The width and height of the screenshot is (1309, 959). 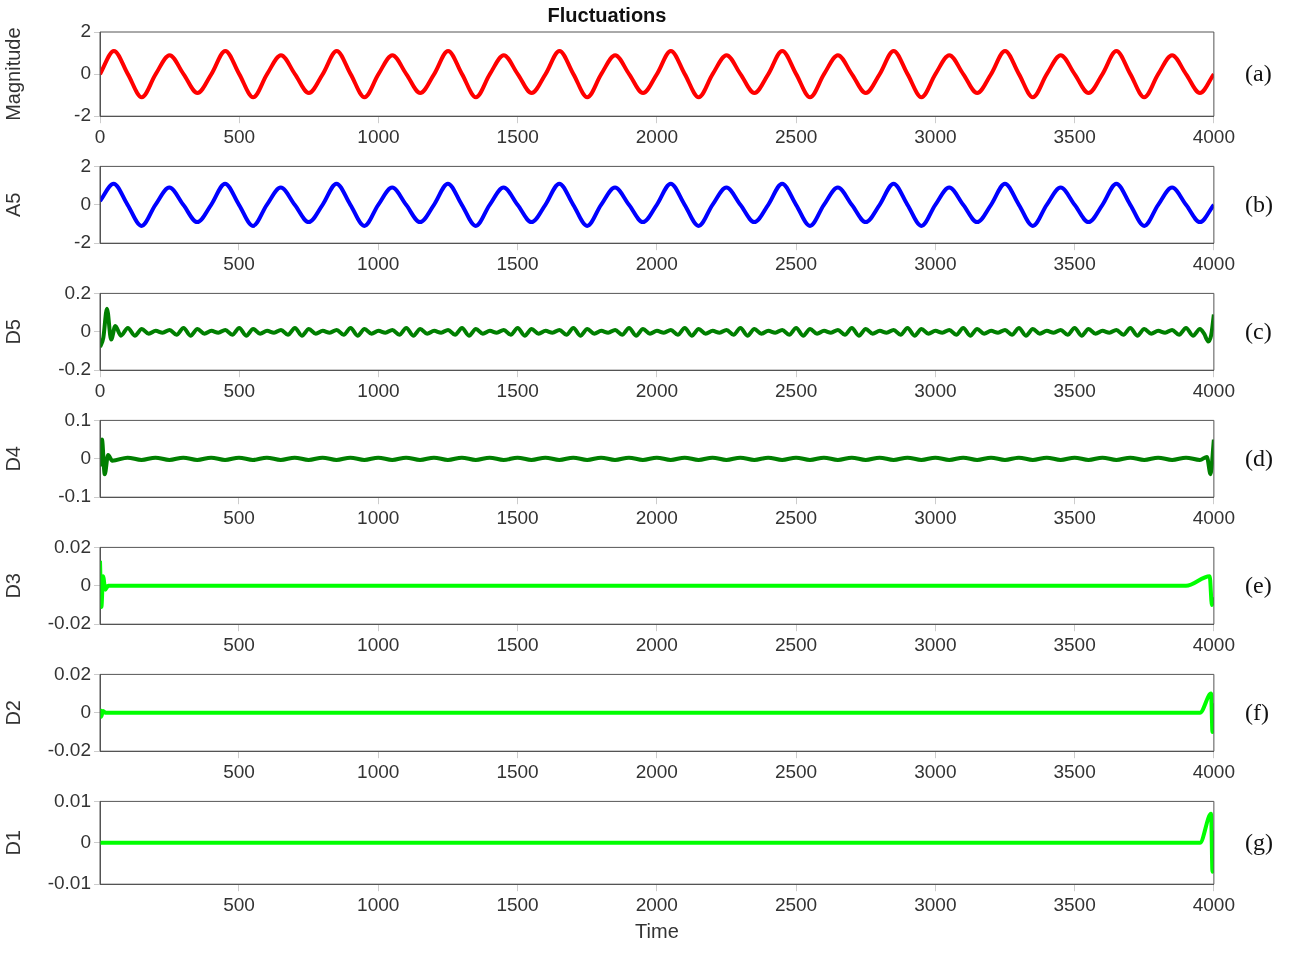 What do you see at coordinates (12, 713) in the screenshot?
I see `y-axis-title: D2` at bounding box center [12, 713].